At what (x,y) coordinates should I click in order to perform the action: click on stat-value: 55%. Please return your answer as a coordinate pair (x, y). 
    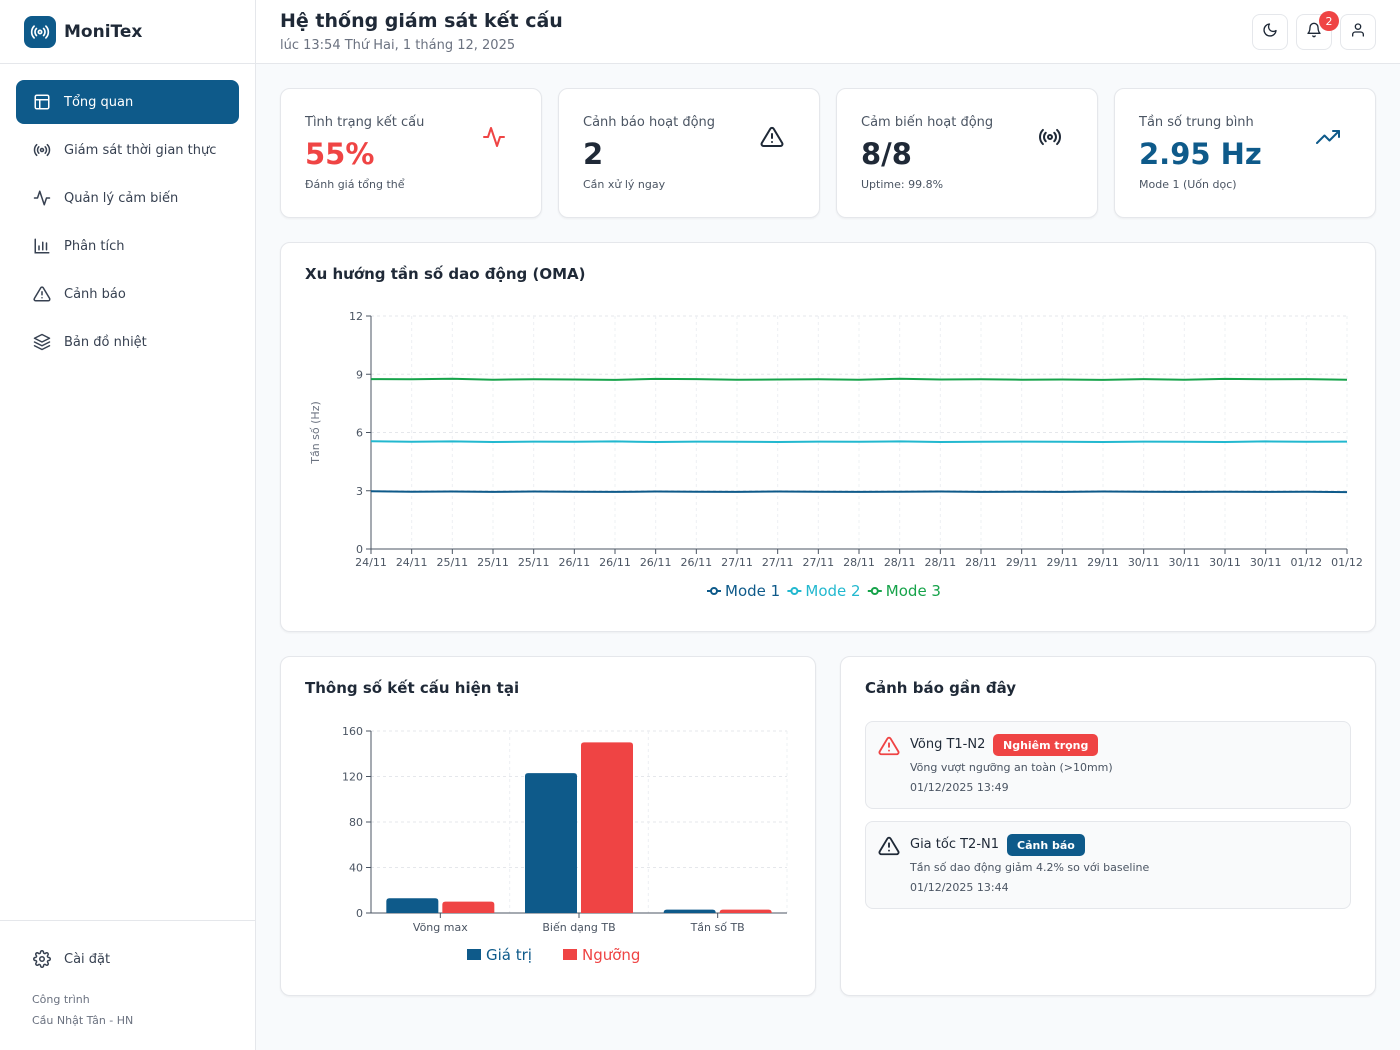
    Looking at the image, I should click on (340, 154).